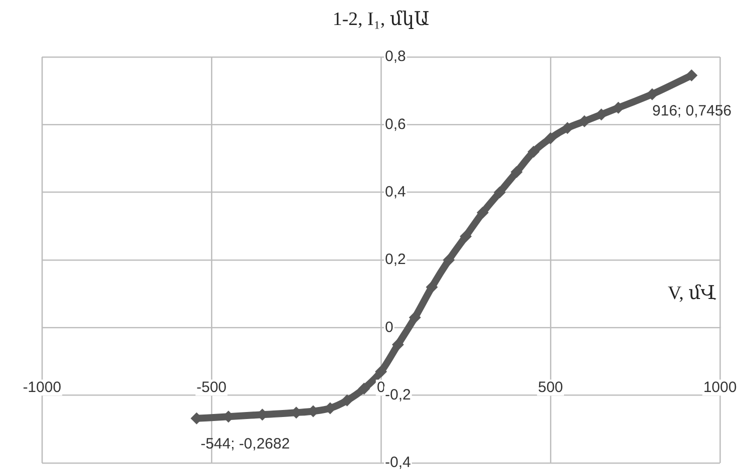 Image resolution: width=752 pixels, height=476 pixels. Describe the element at coordinates (395, 191) in the screenshot. I see `y-tick-label: 0,4` at that location.